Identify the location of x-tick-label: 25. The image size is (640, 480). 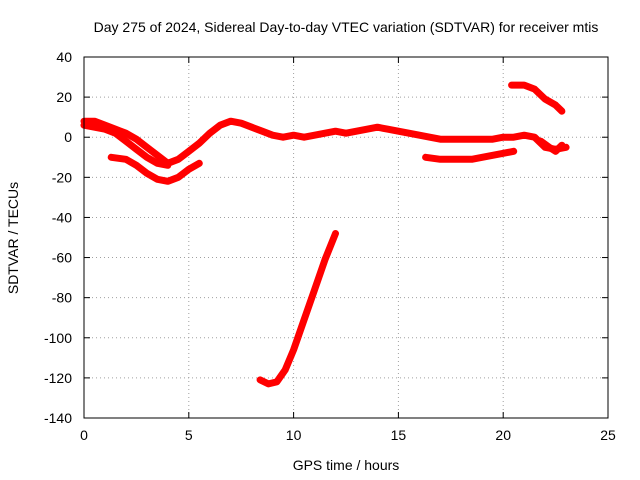
(608, 435).